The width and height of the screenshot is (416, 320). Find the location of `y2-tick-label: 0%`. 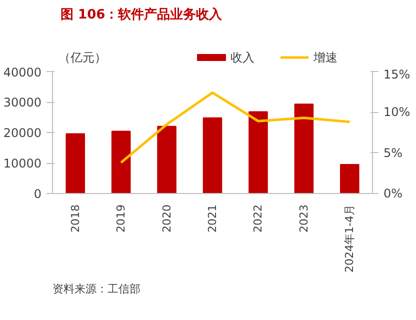

y2-tick-label: 0% is located at coordinates (393, 193).